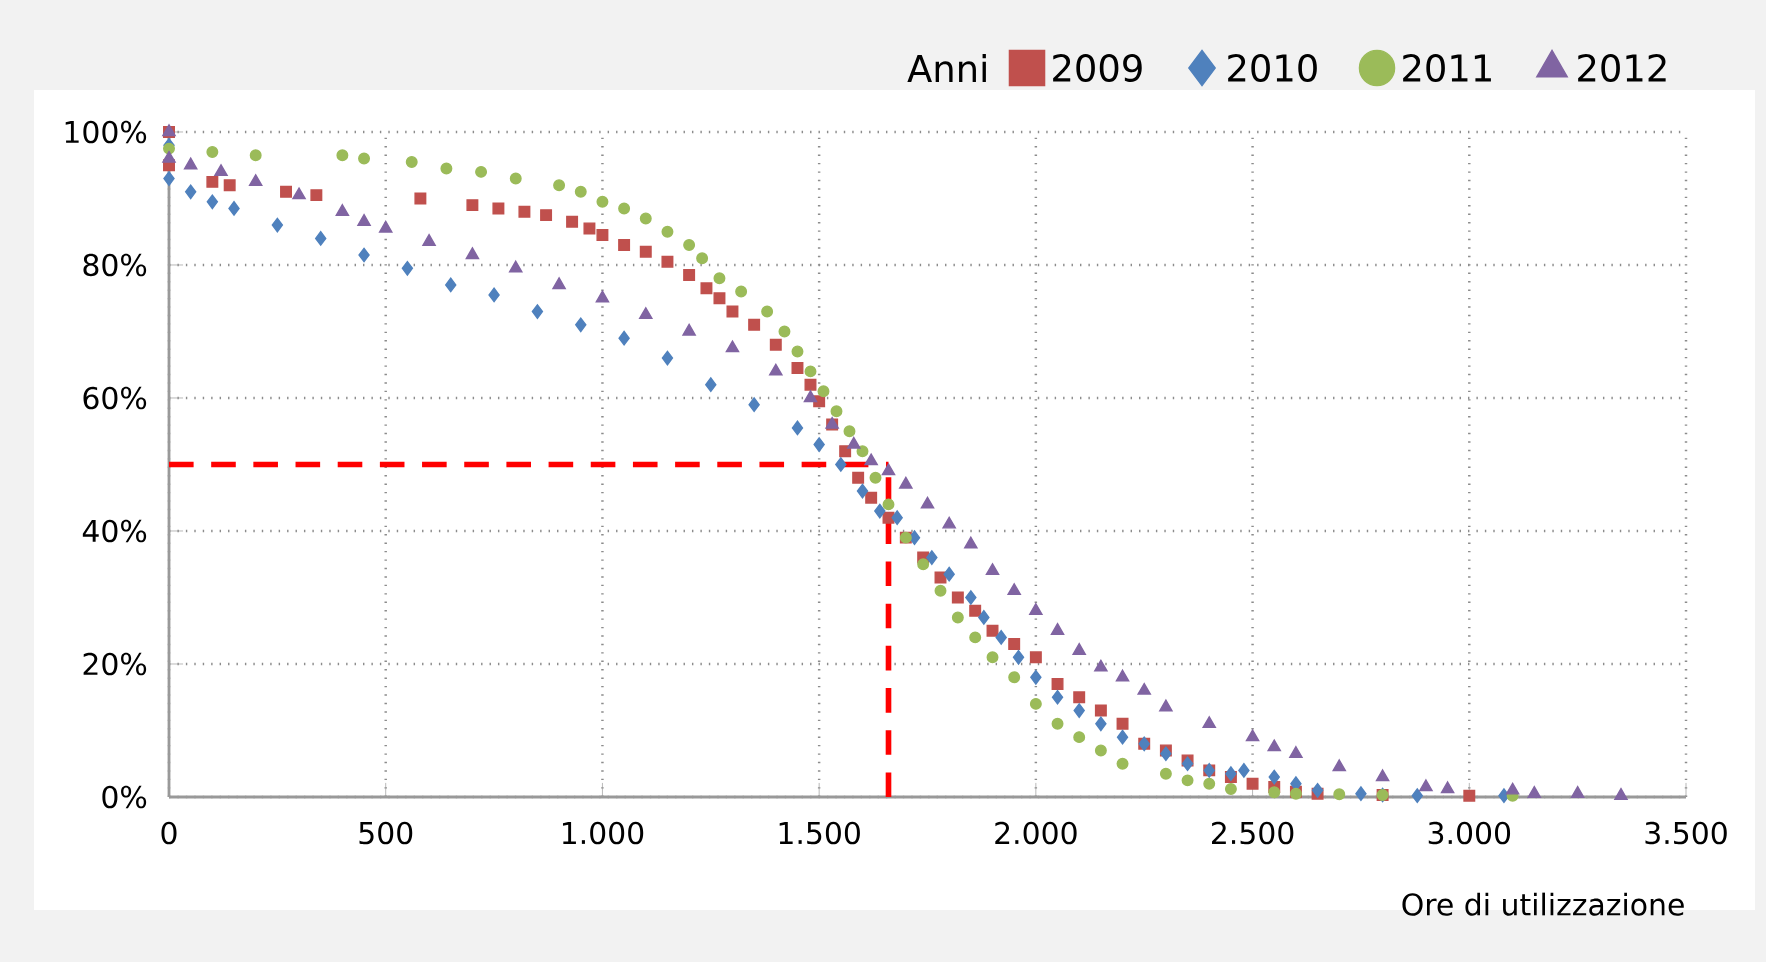 The image size is (1766, 962). Describe the element at coordinates (819, 833) in the screenshot. I see `x-tick-label: 1.500` at that location.